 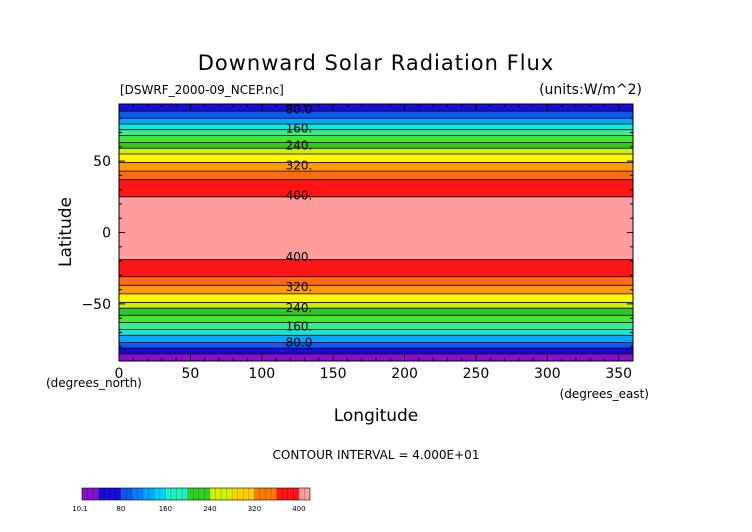 I want to click on contour-label-0: 80.0, so click(x=299, y=110).